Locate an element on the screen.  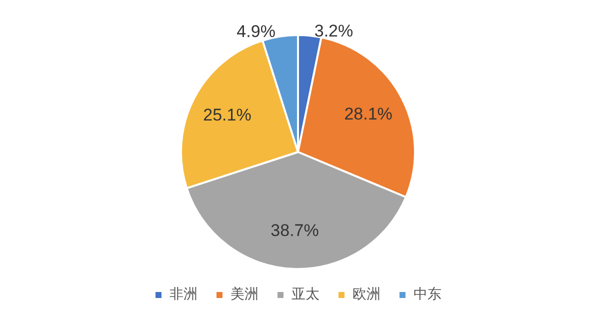
data-label: 4.9% is located at coordinates (256, 32).